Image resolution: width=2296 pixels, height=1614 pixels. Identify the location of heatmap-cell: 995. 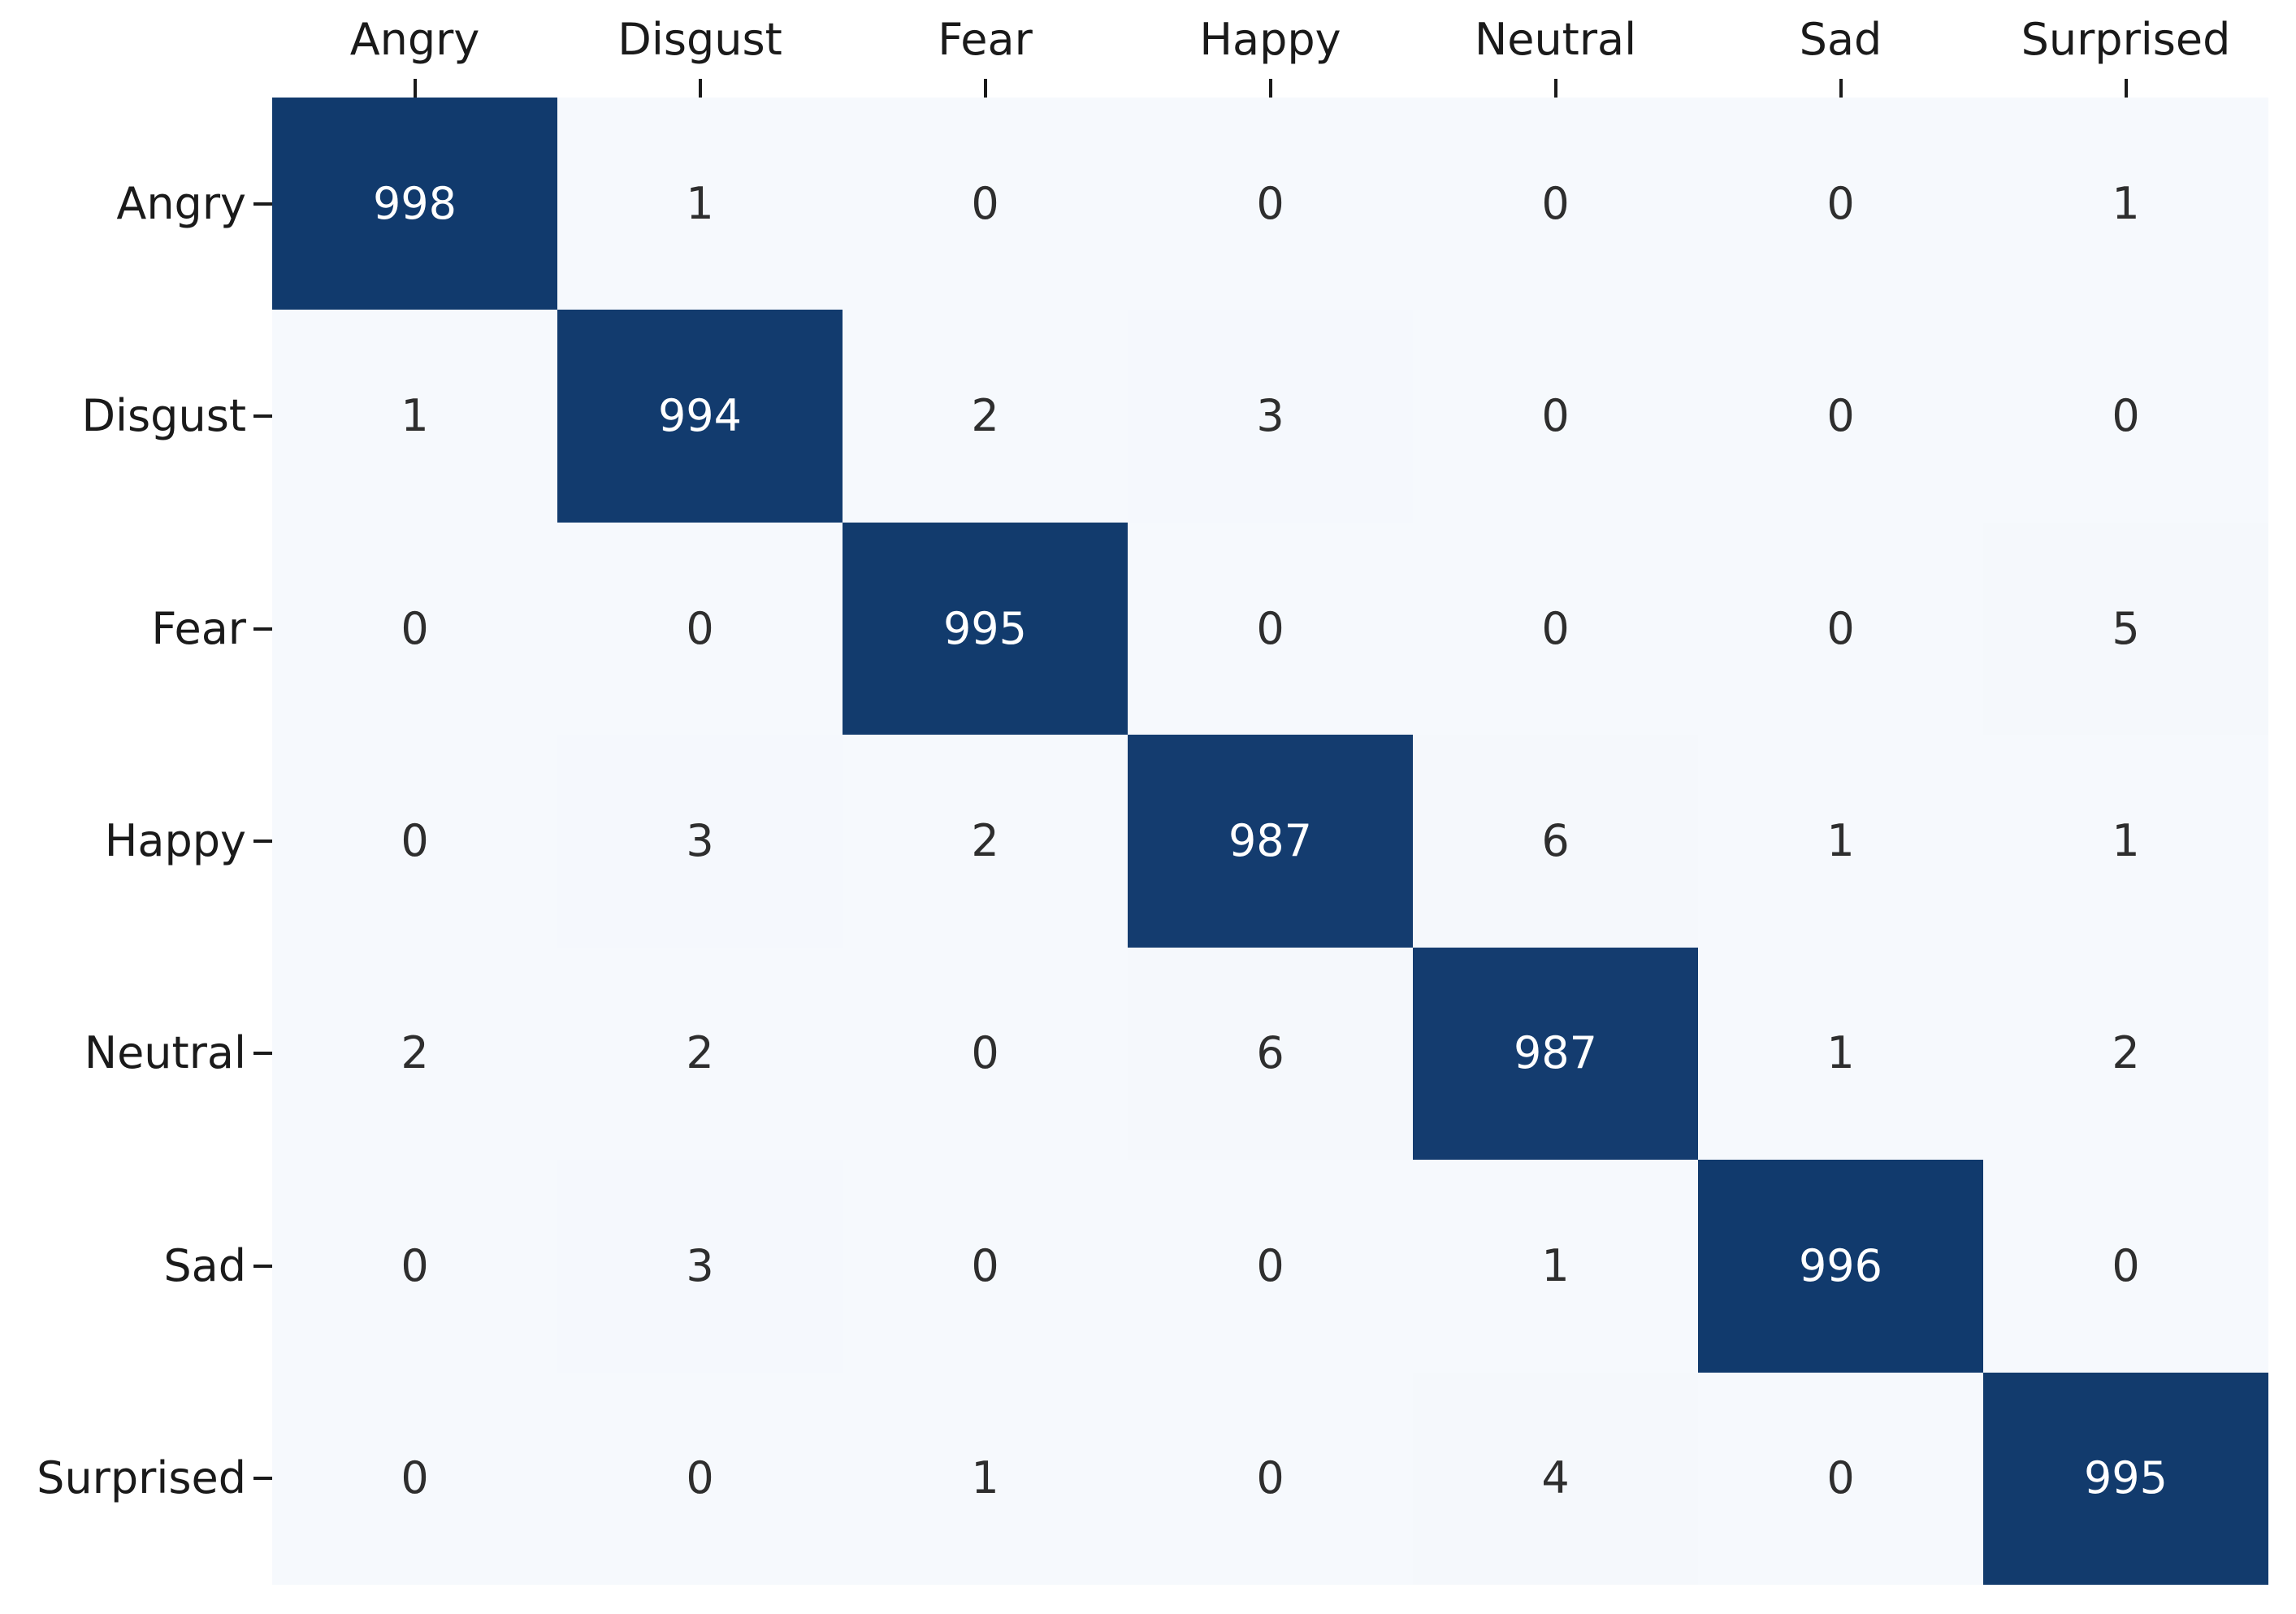
(2125, 1479).